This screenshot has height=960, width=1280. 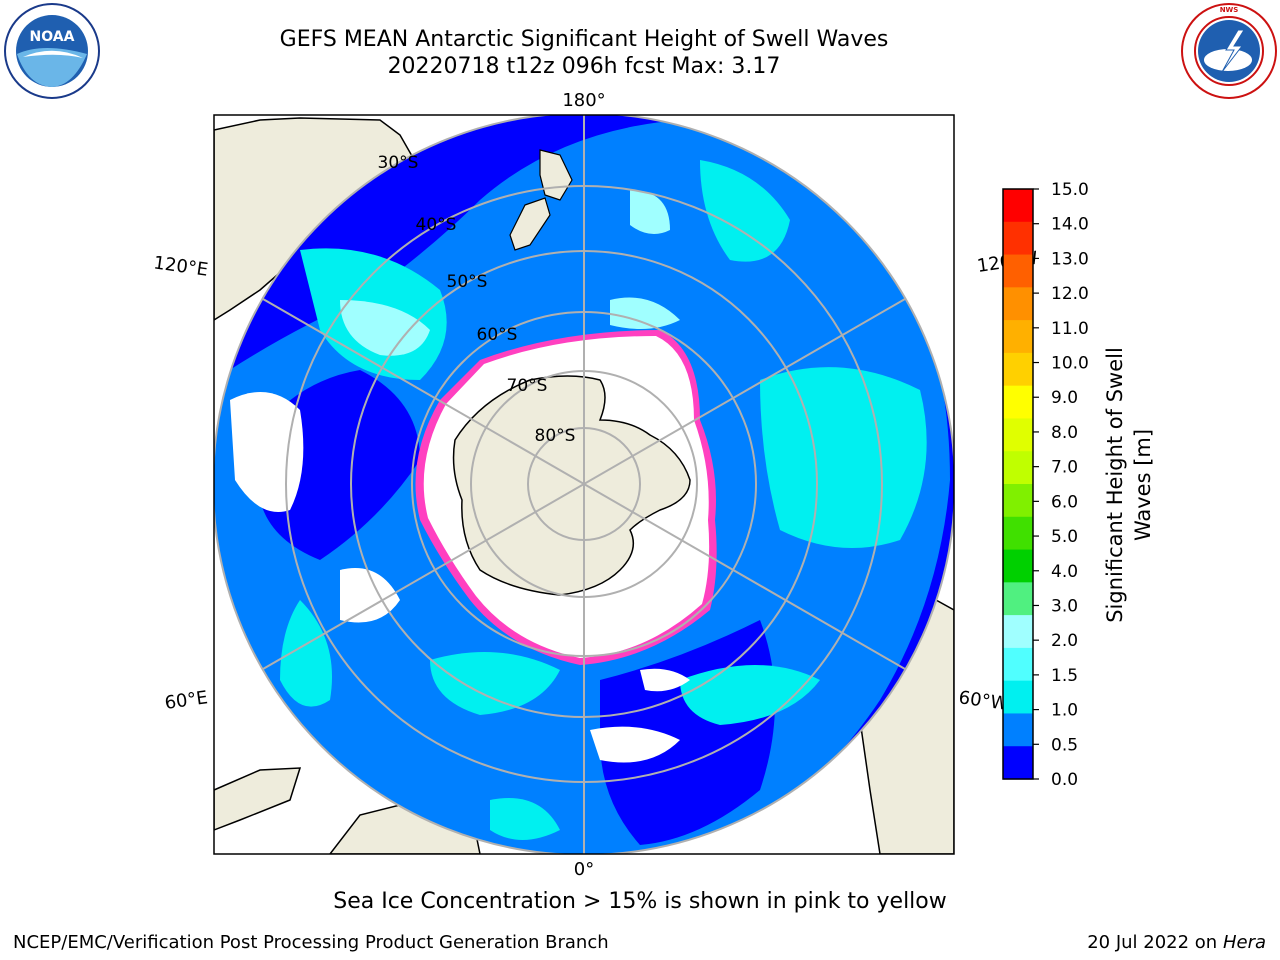 I want to click on footer-host: Hera, so click(x=1244, y=942).